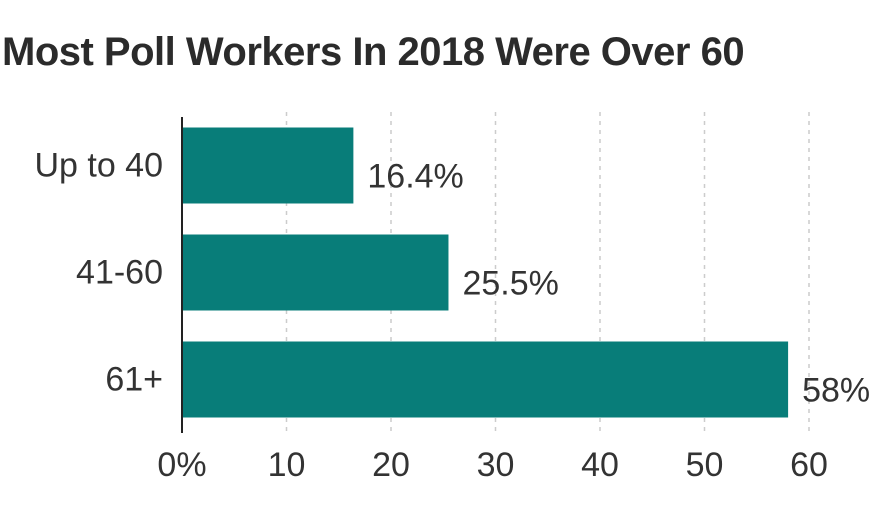 This screenshot has height=521, width=880. I want to click on x-tick-label-60: 60, so click(809, 465).